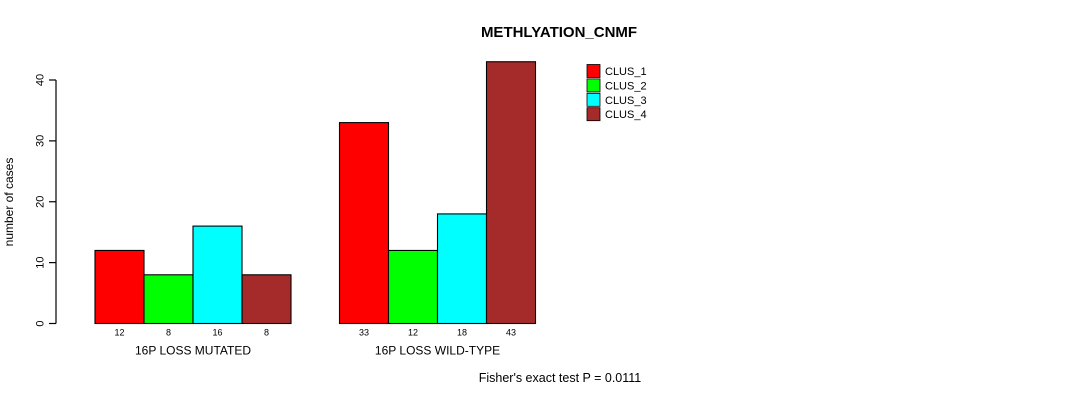  What do you see at coordinates (41, 323) in the screenshot?
I see `y-axis-tick-label: 0` at bounding box center [41, 323].